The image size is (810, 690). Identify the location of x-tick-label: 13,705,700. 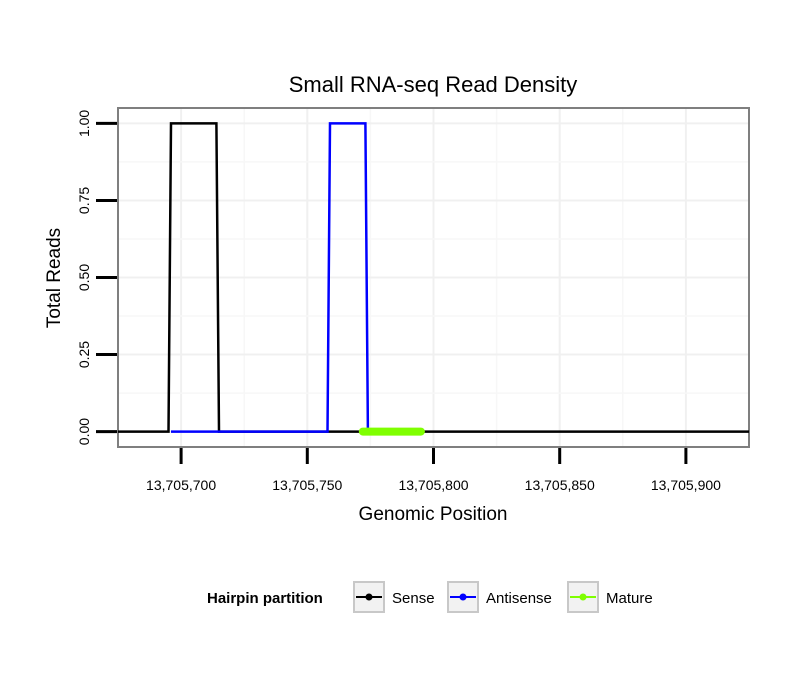
(181, 485).